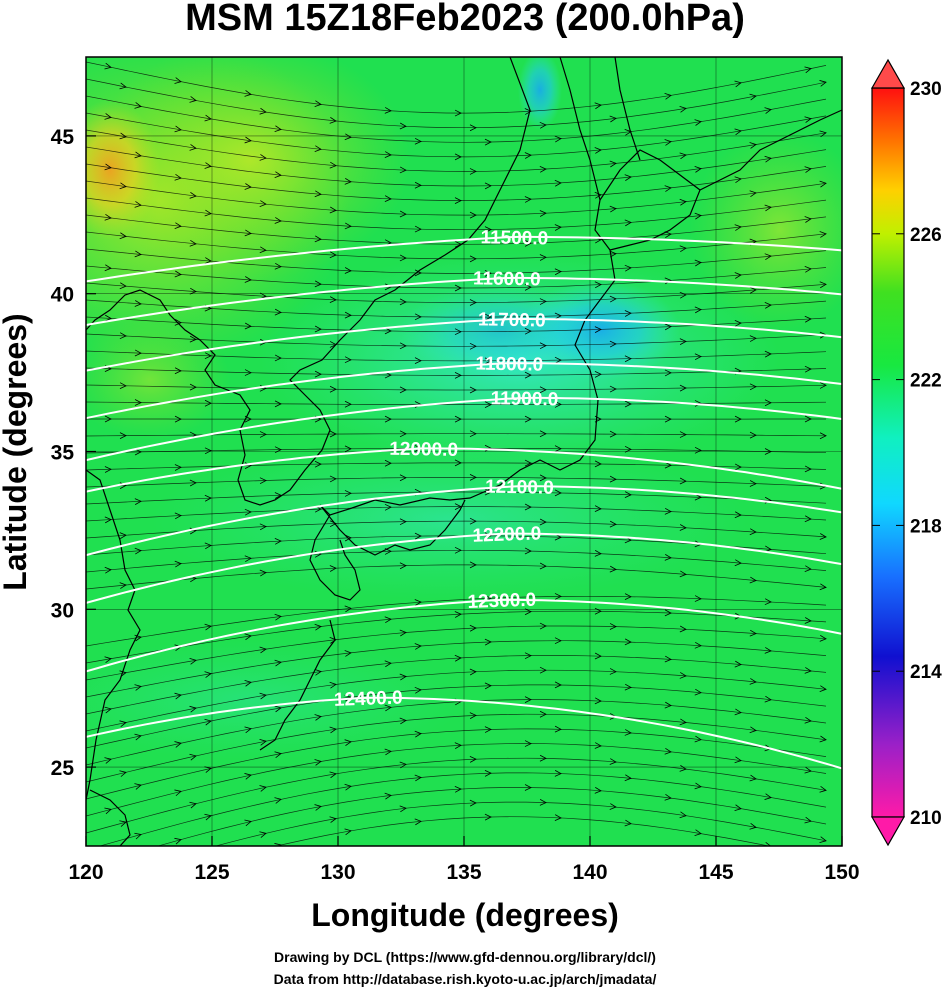 The image size is (950, 993). What do you see at coordinates (507, 279) in the screenshot?
I see `contour-label: 11600.0` at bounding box center [507, 279].